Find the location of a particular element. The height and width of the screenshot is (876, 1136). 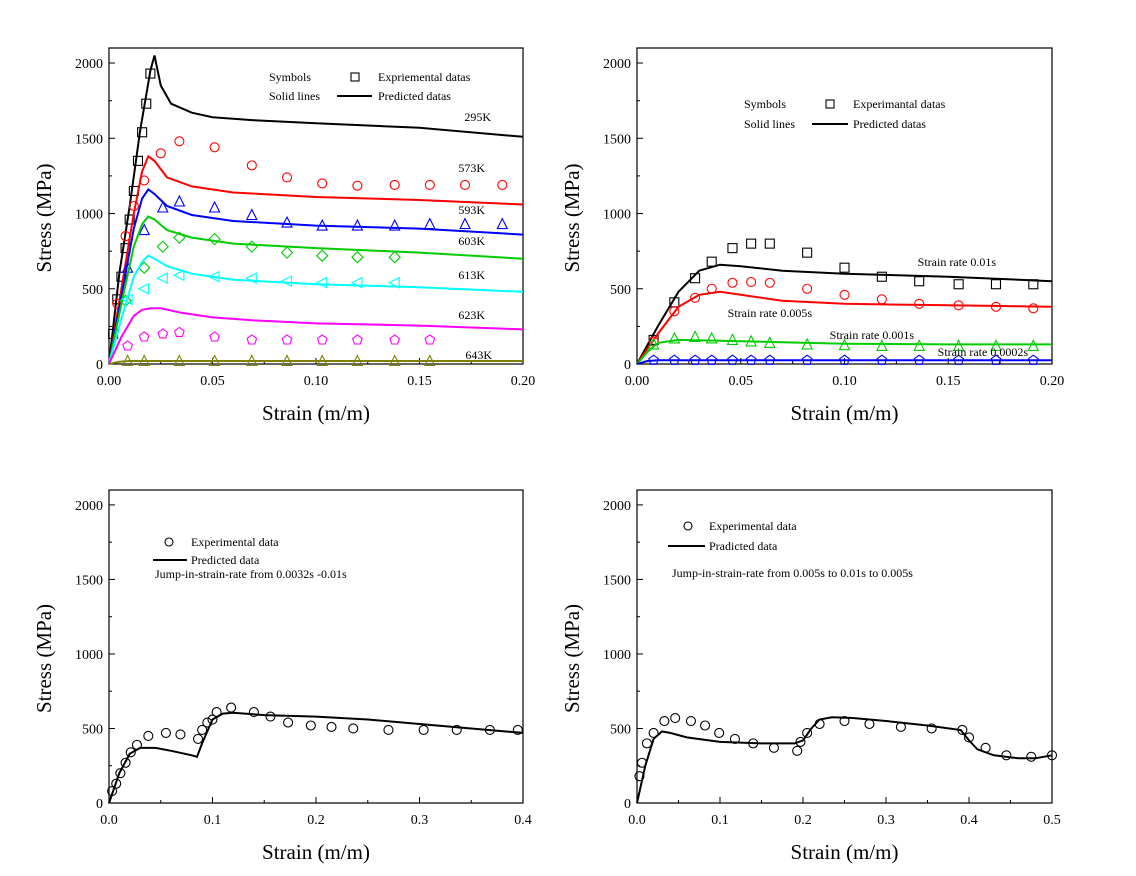

series-annotation: 573K is located at coordinates (471, 168).